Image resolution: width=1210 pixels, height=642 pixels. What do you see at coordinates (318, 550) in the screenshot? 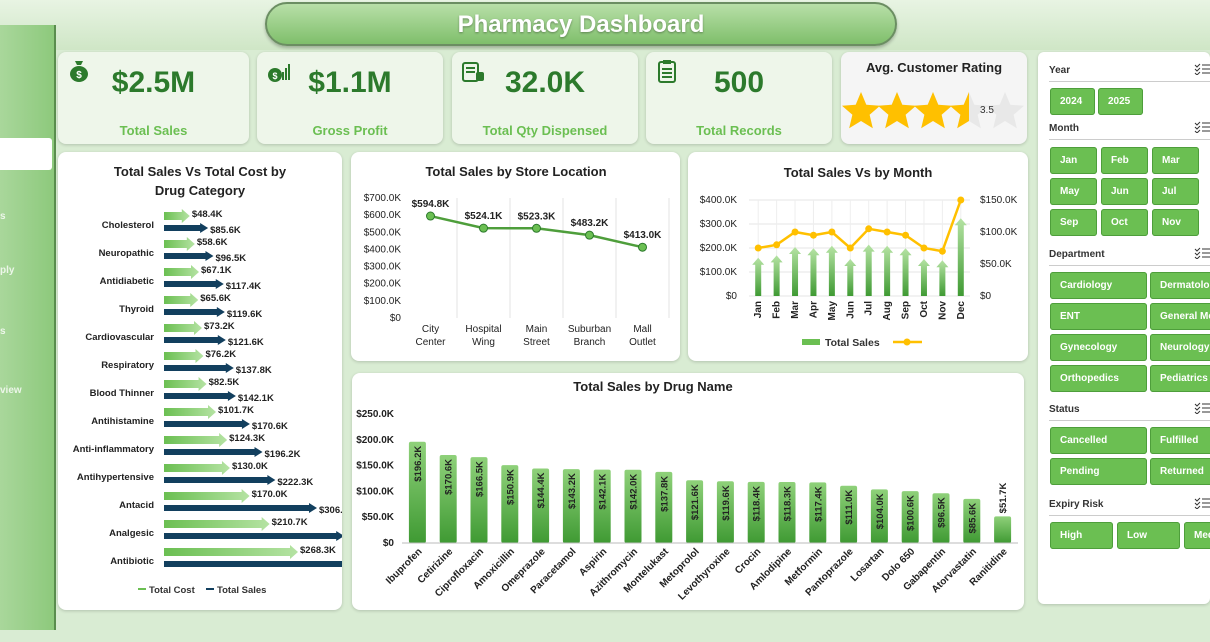
I see `cost-value-label: $268.3K` at bounding box center [318, 550].